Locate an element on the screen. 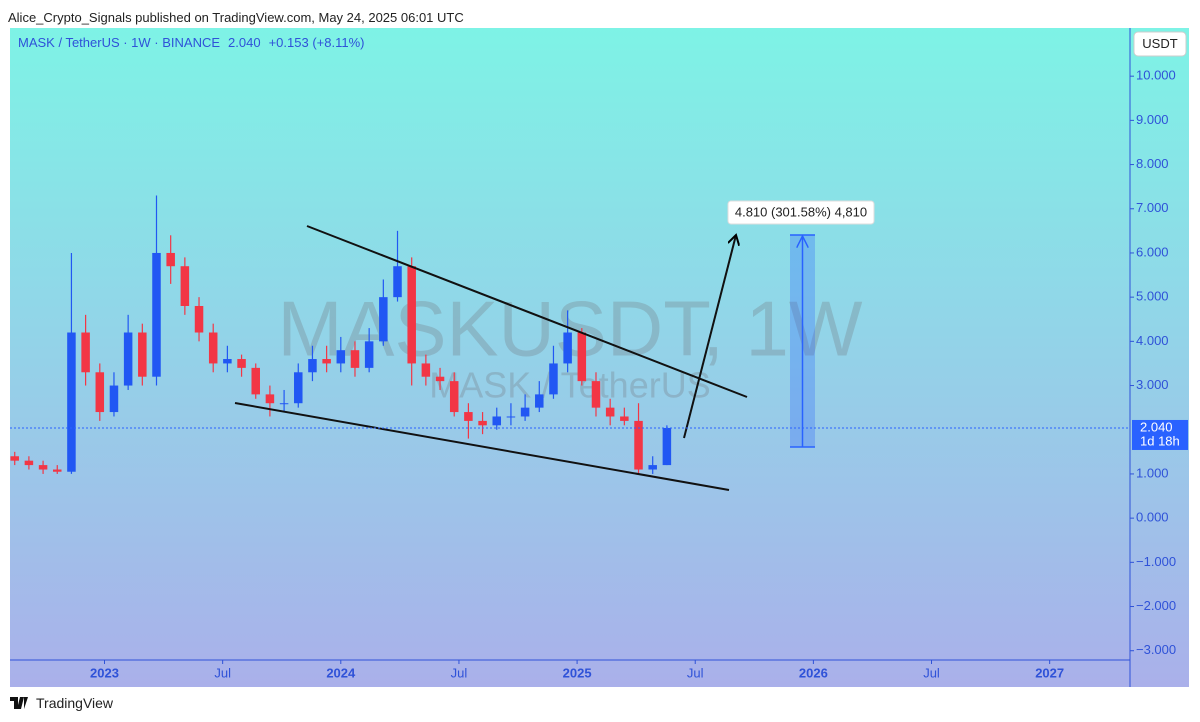  trendline-upper is located at coordinates (527, 311).